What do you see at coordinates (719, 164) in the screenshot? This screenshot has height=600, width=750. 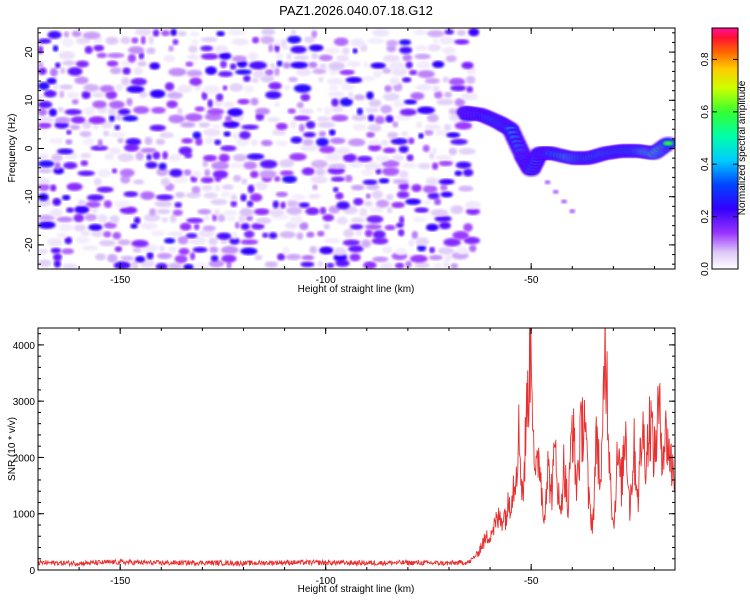 I see `colorbar-ticks: 0.0 0.2 0.4 0.6 0.8` at bounding box center [719, 164].